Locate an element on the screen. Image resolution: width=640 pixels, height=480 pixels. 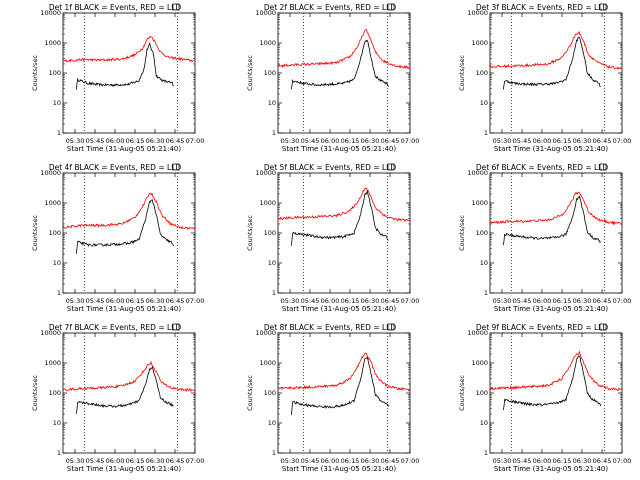
panel-title: Det 4f BLACK = Events, RED = LLD is located at coordinates (115, 167).